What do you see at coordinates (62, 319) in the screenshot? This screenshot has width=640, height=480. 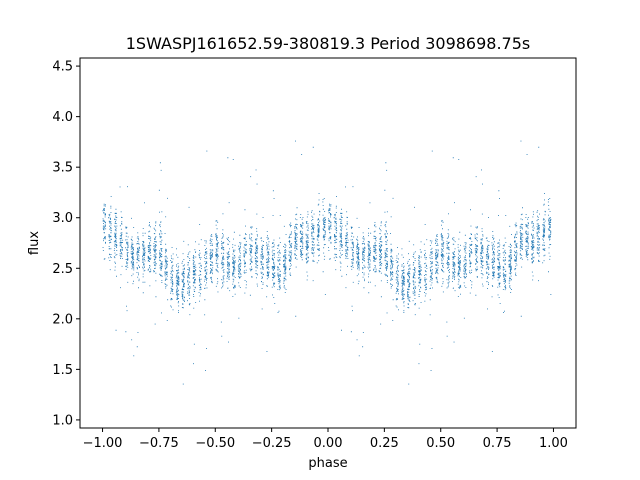 I see `y-tick-label: 2.0` at bounding box center [62, 319].